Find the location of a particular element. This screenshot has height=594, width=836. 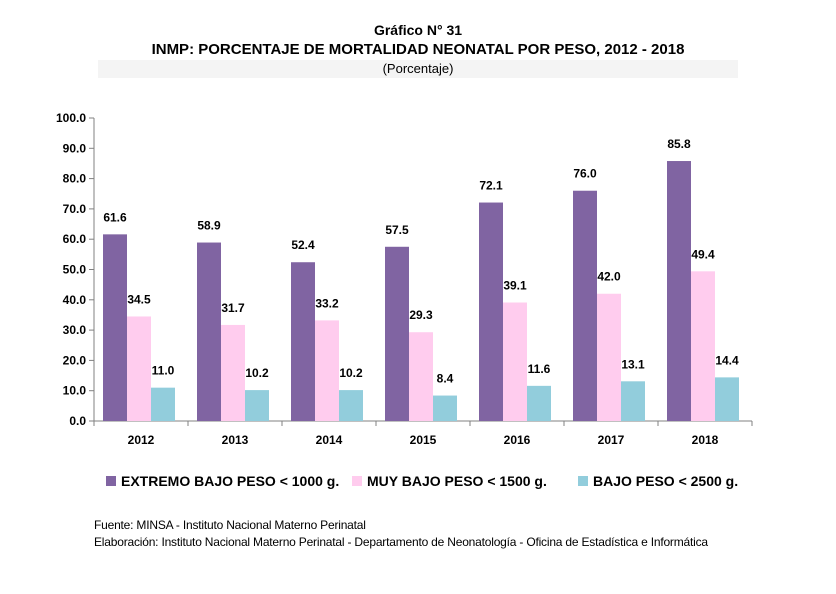

data-label: 52.4 is located at coordinates (303, 245).